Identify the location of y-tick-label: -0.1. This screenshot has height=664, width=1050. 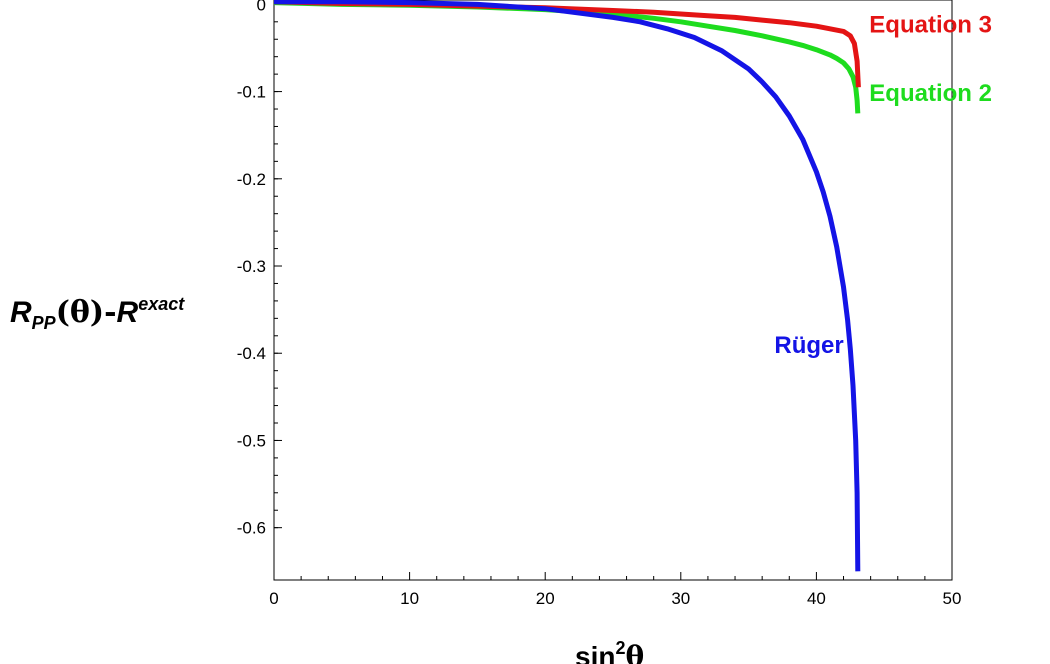
(251, 92).